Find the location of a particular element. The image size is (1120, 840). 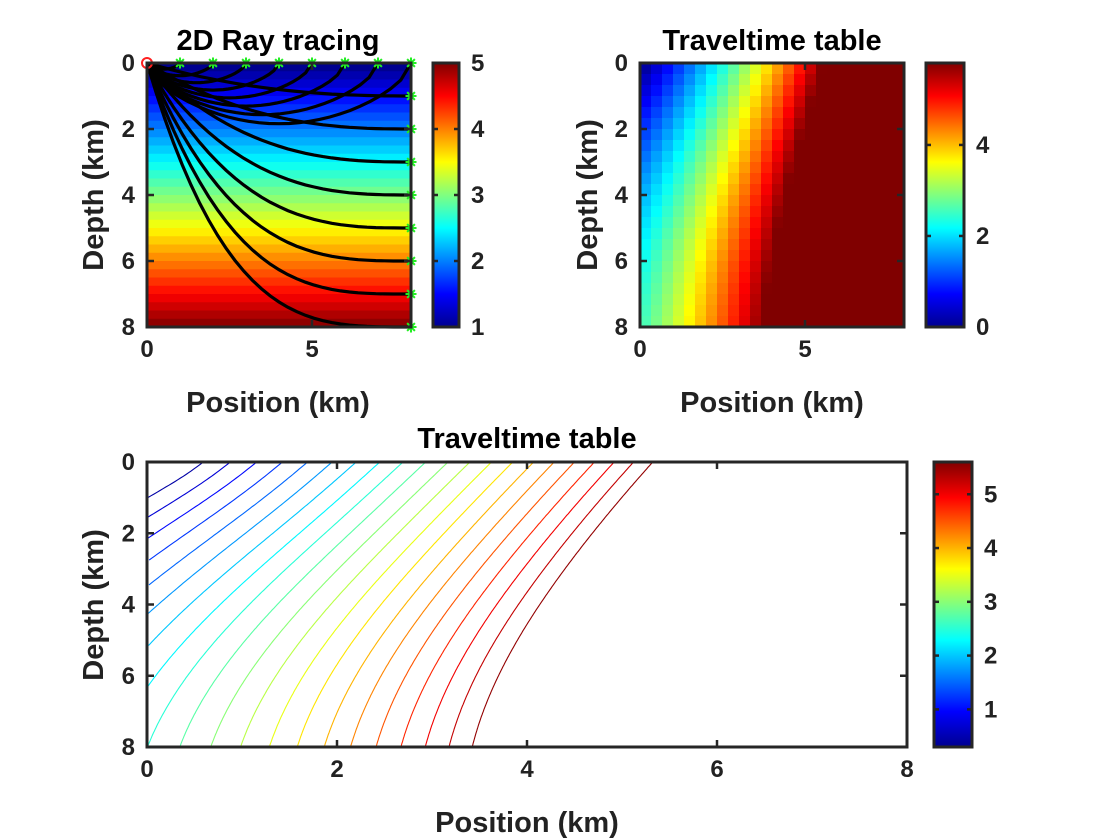

p2-ticks: 0 5 0 2 4 6 8 is located at coordinates (759, 206).